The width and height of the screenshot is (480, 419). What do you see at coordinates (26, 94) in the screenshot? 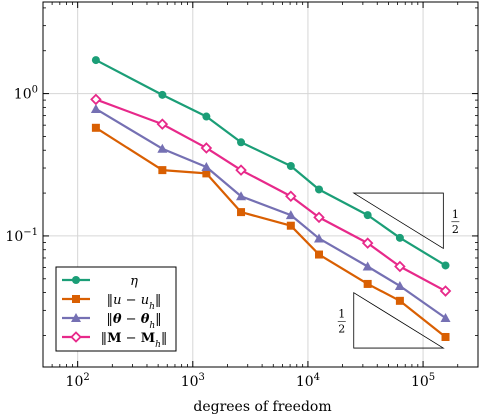
I see `y-tick-label: 10⁰` at bounding box center [26, 94].